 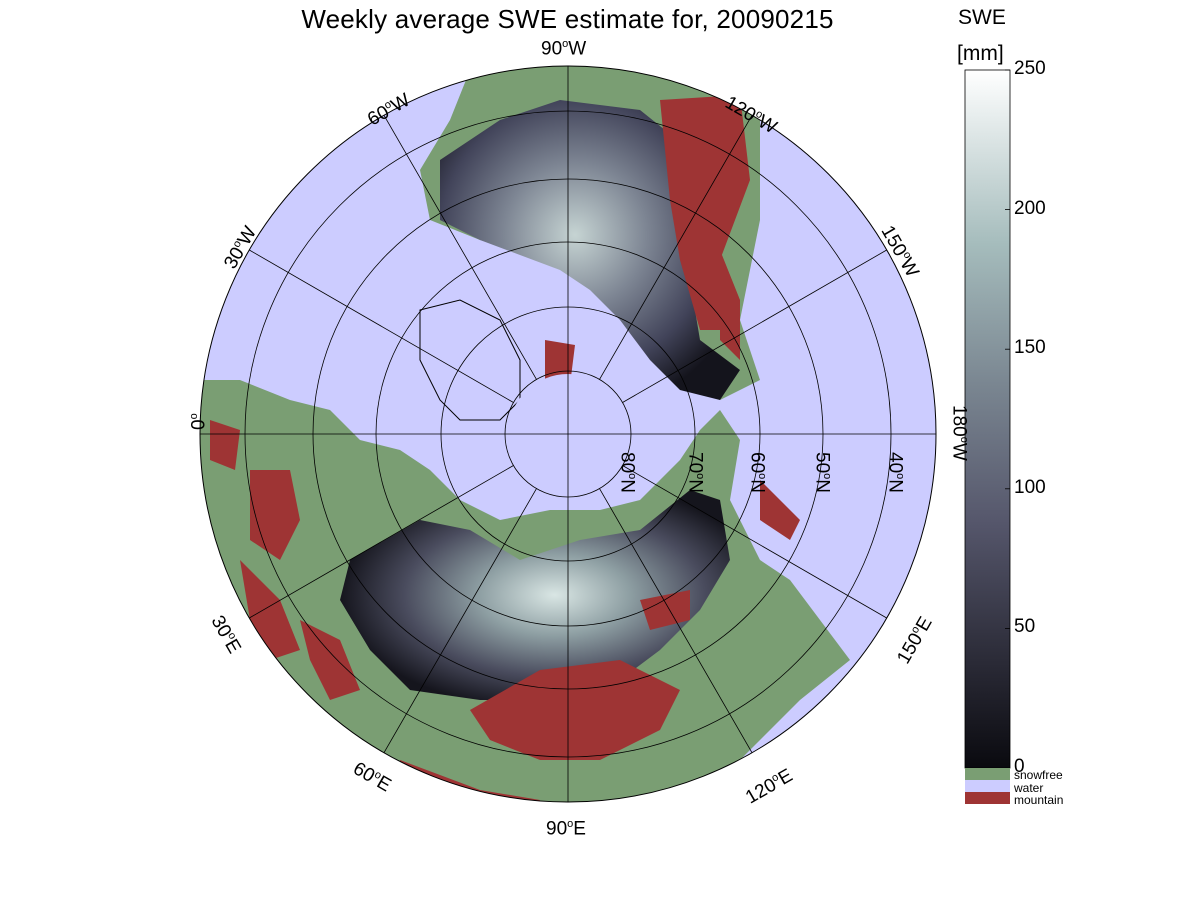 What do you see at coordinates (590, 250) in the screenshot?
I see `north-america-snow-cover` at bounding box center [590, 250].